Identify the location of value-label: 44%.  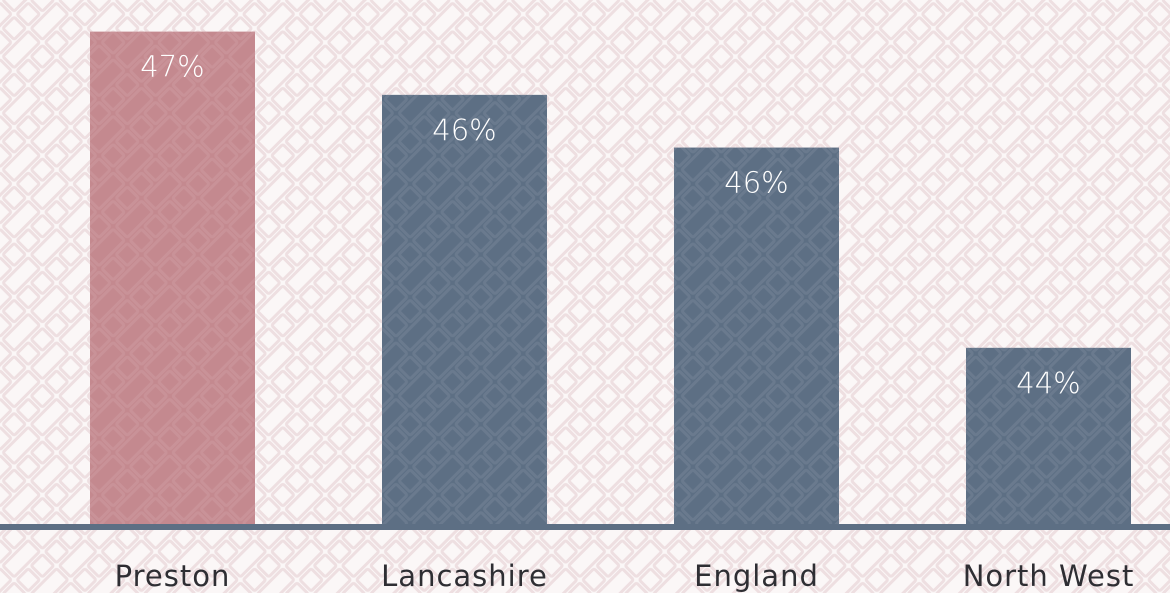
(1048, 383).